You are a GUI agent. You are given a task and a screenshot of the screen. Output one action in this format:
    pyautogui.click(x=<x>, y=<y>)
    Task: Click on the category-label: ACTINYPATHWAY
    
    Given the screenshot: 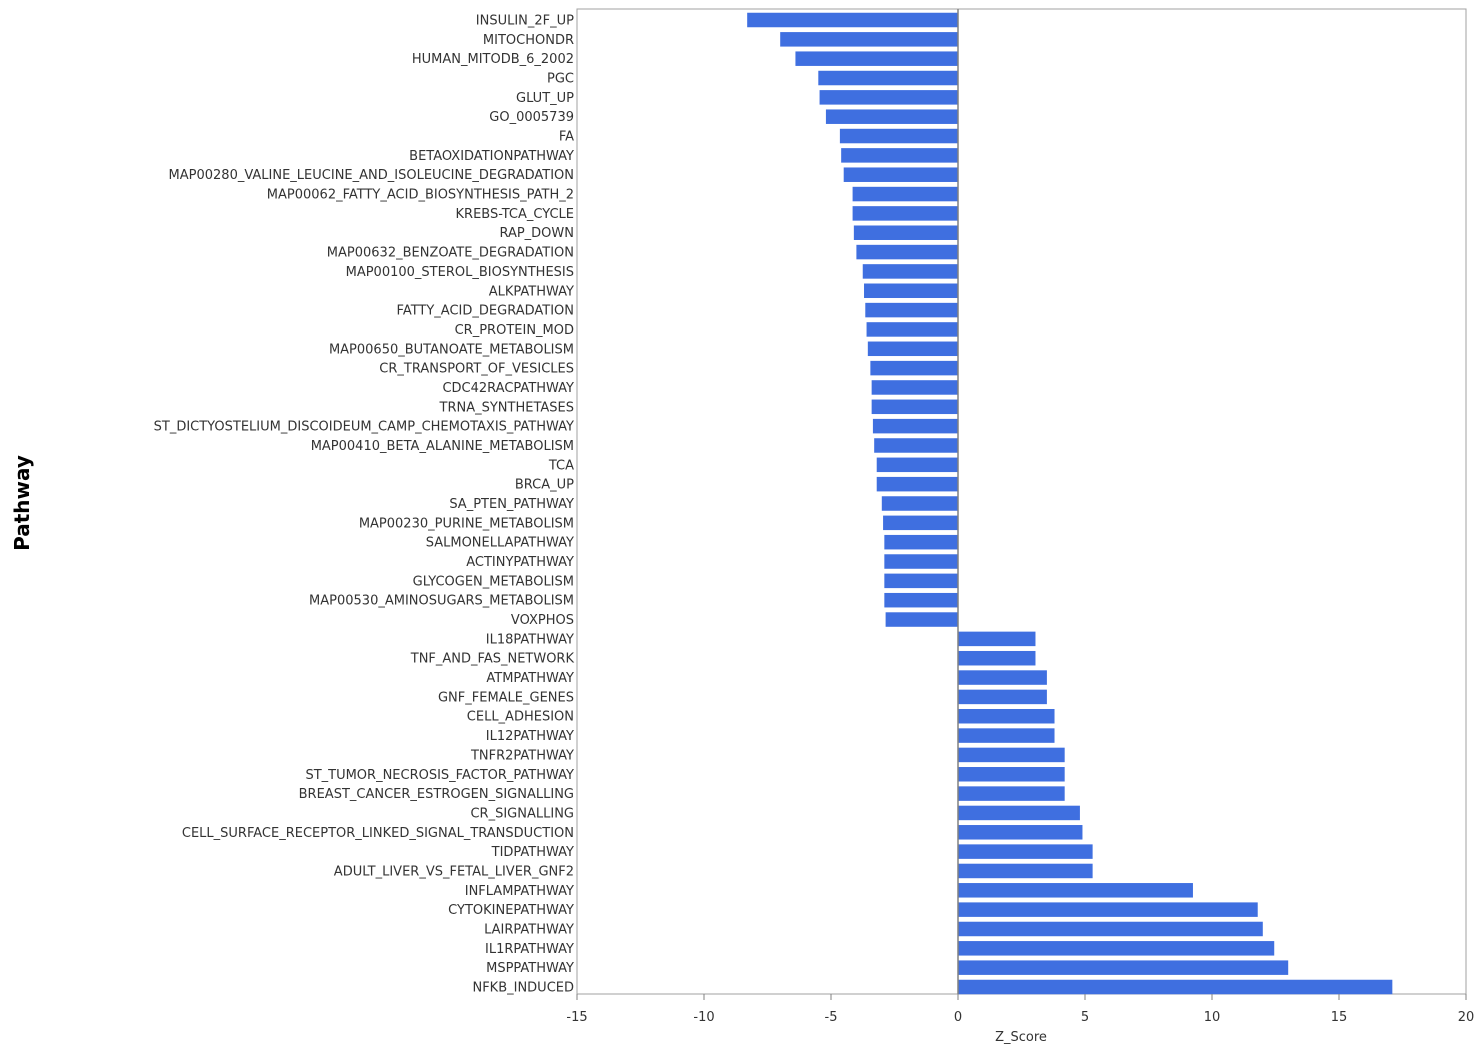 What is the action you would take?
    pyautogui.click(x=520, y=562)
    